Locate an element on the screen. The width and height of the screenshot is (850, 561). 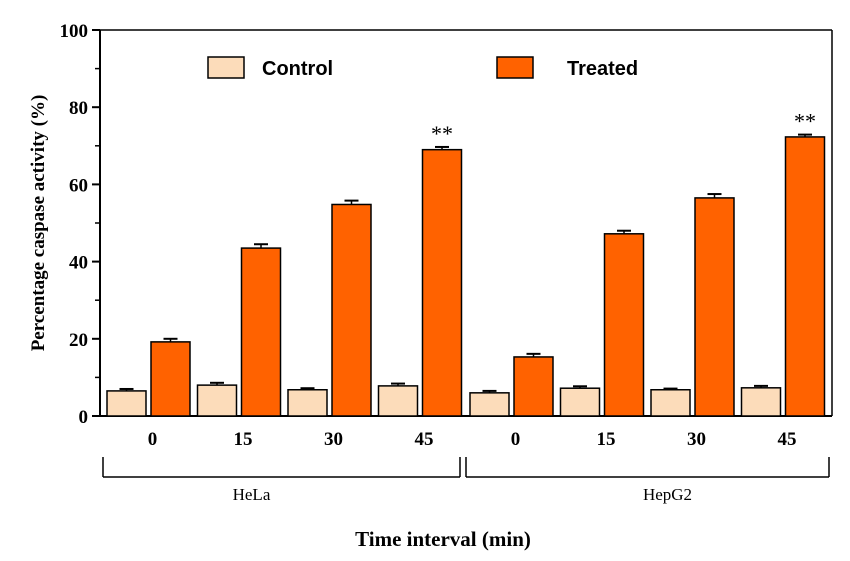
y-tick-label: 40 is located at coordinates (78, 263).